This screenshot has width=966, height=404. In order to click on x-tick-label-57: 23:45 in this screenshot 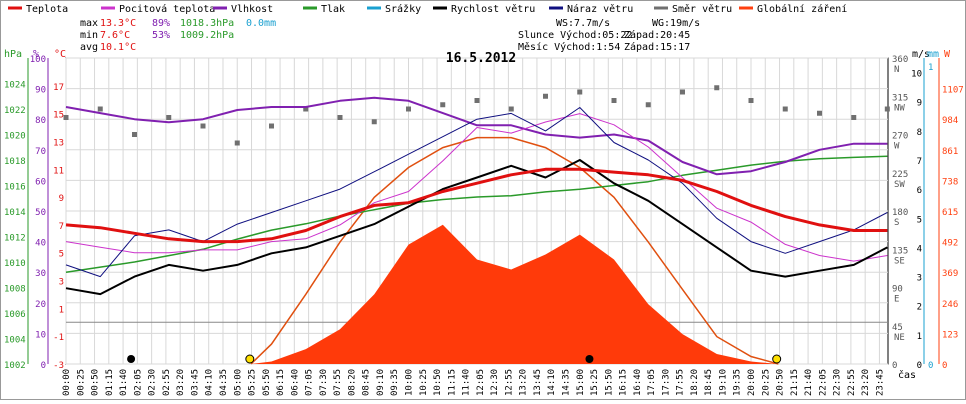, I will do `click(880, 382)`.